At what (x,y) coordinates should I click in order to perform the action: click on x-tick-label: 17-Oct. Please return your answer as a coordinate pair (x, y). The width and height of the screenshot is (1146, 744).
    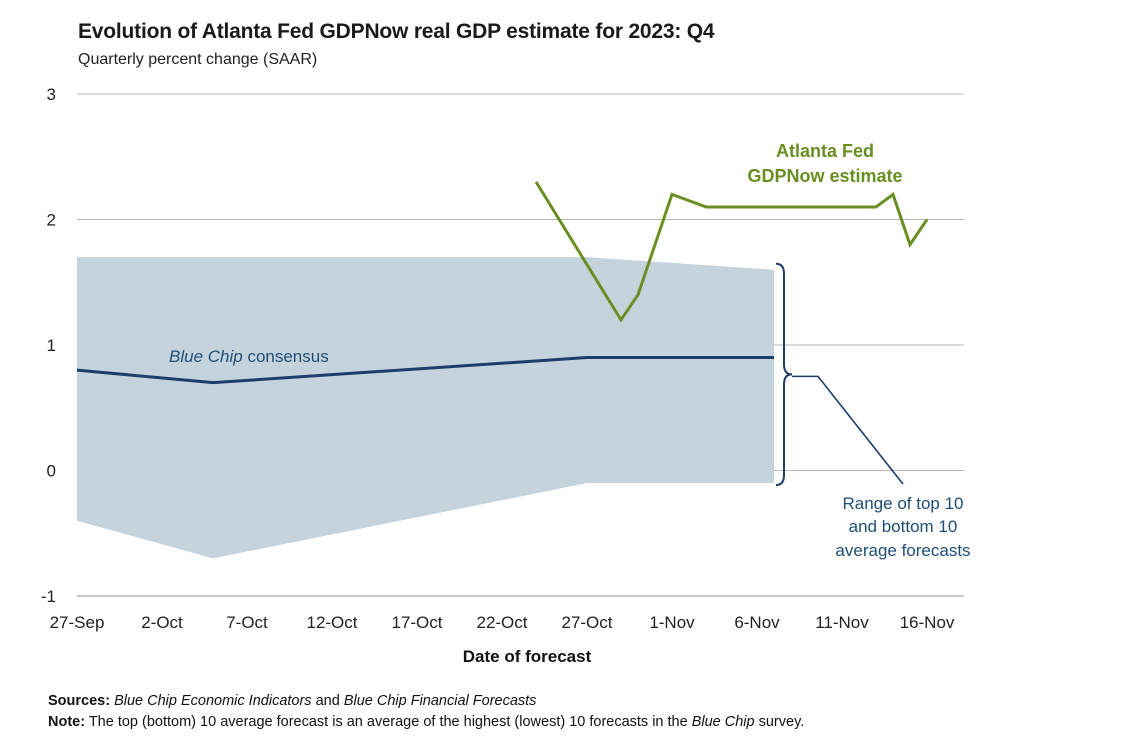
    Looking at the image, I should click on (416, 622).